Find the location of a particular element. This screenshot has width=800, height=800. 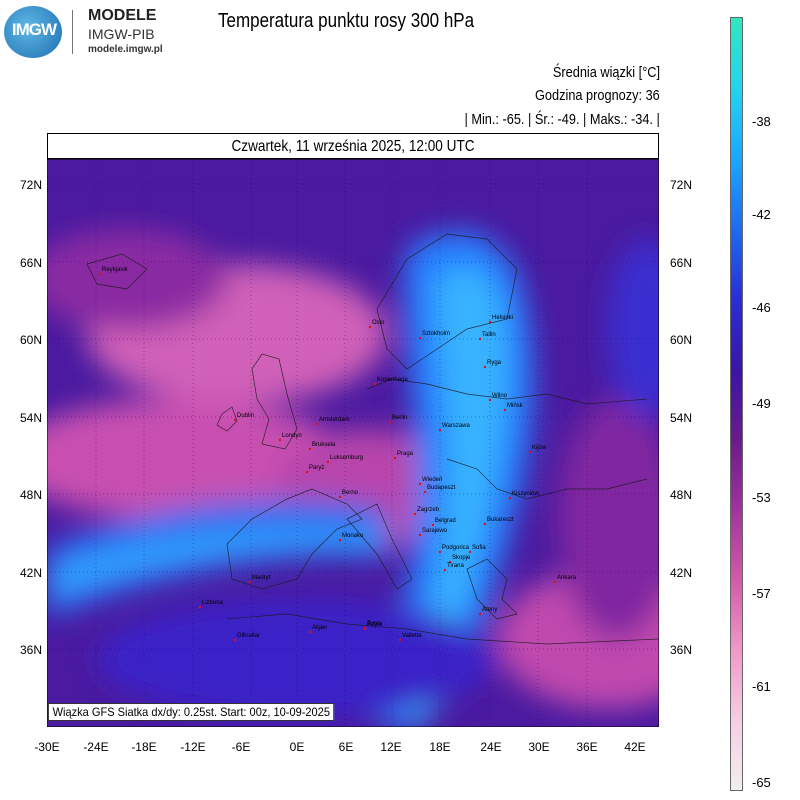

city-label: Londyn is located at coordinates (292, 436).